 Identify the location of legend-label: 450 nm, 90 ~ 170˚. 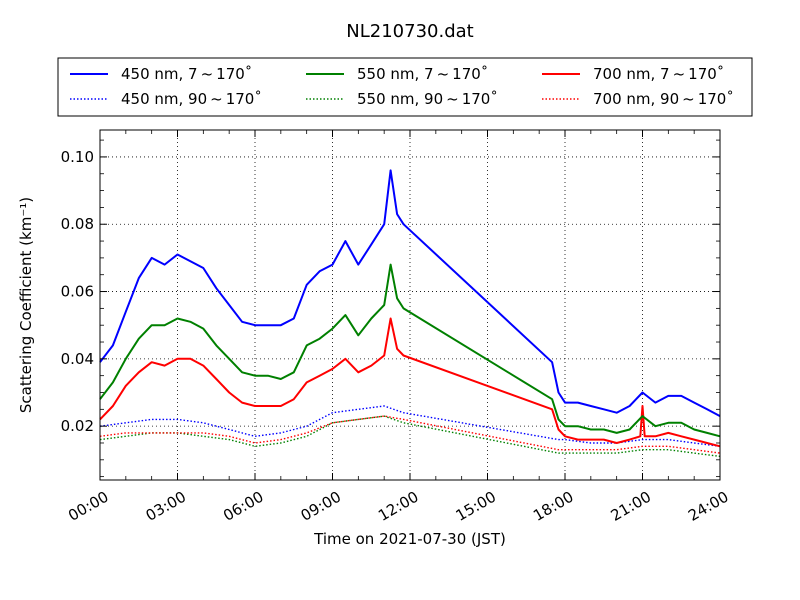
(191, 99).